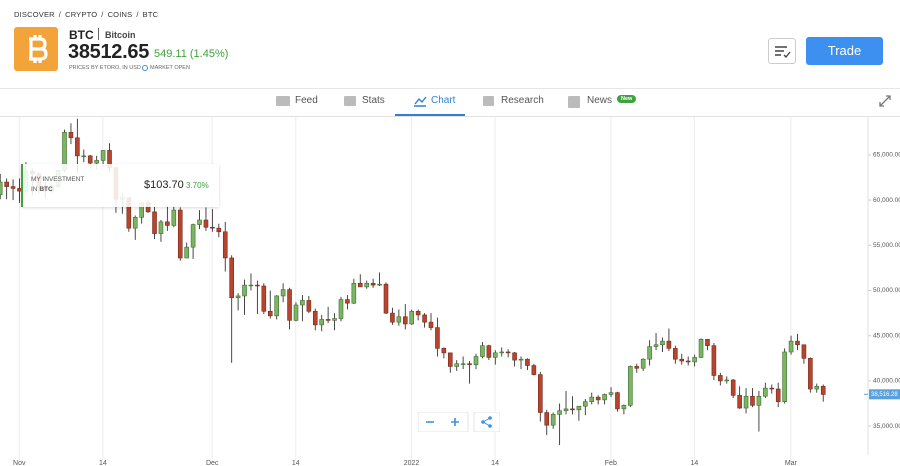  Describe the element at coordinates (522, 100) in the screenshot. I see `tab: Research` at that location.